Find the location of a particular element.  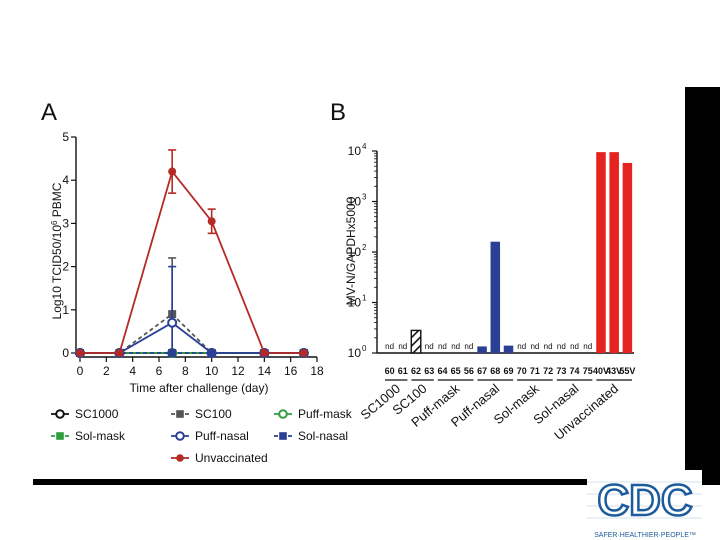

right-black-bar is located at coordinates (702, 283).